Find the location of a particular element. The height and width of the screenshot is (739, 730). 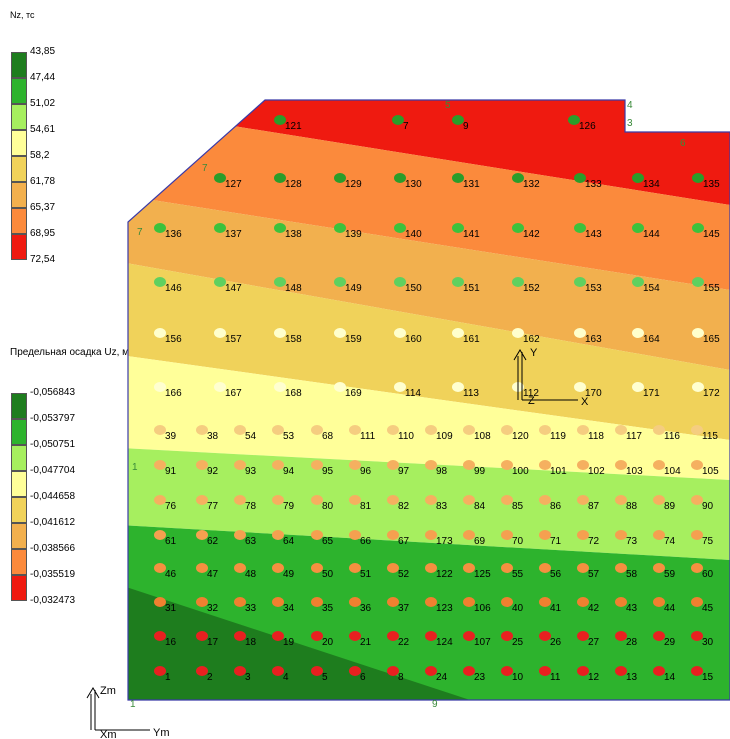

pile-label: 129 is located at coordinates (353, 184).